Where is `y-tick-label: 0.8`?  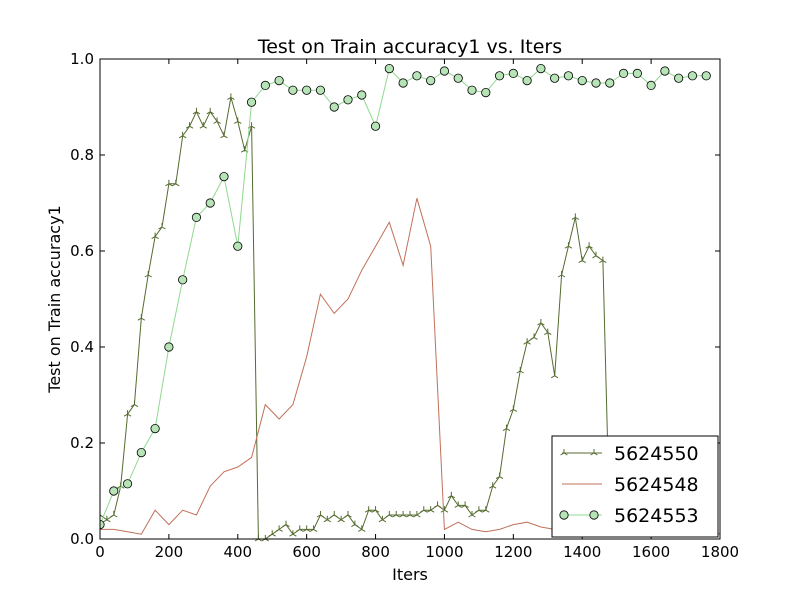 y-tick-label: 0.8 is located at coordinates (82, 155).